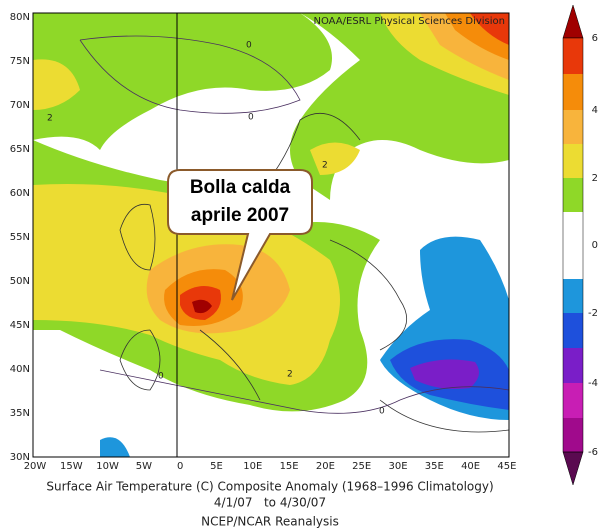  I want to click on colorbar-label: -2, so click(593, 313).